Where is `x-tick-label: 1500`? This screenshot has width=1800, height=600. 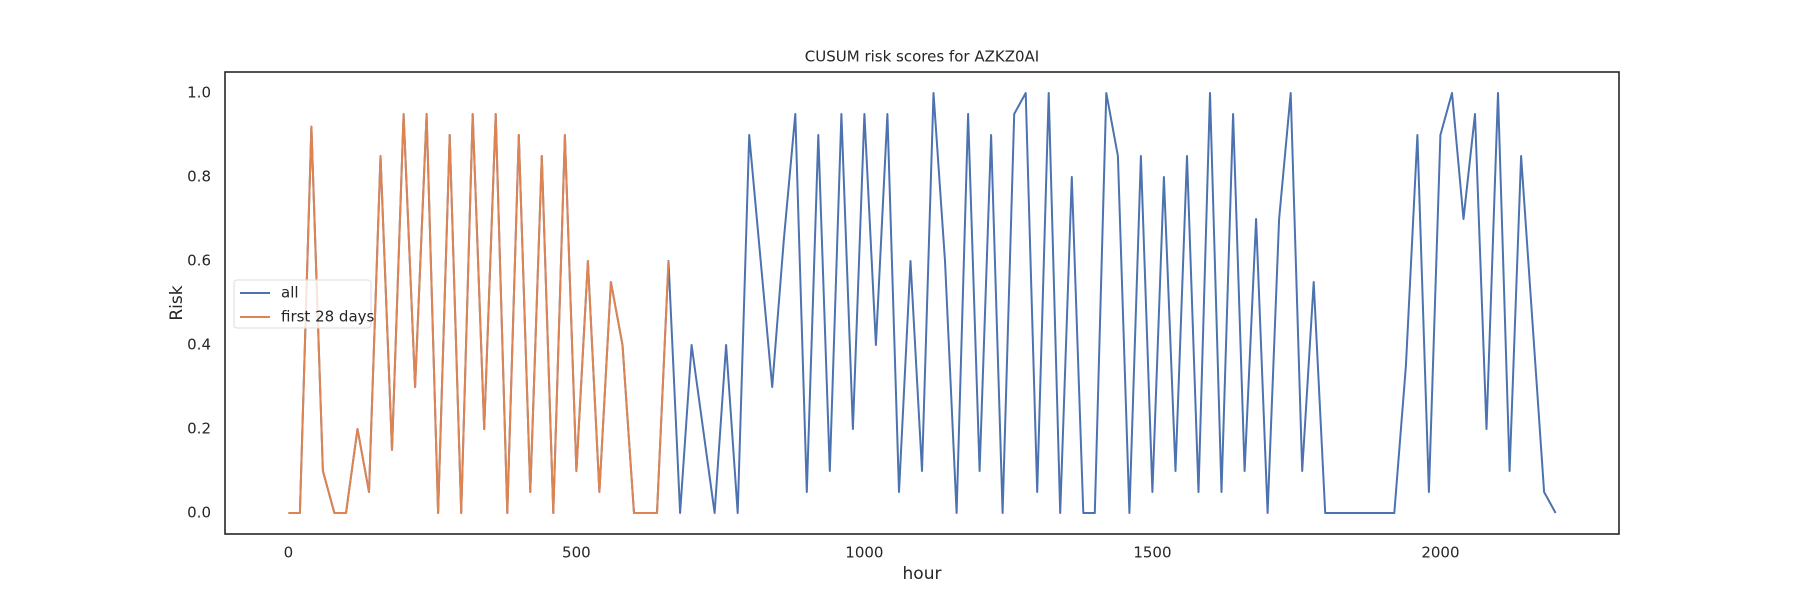
x-tick-label: 1500 is located at coordinates (1152, 553).